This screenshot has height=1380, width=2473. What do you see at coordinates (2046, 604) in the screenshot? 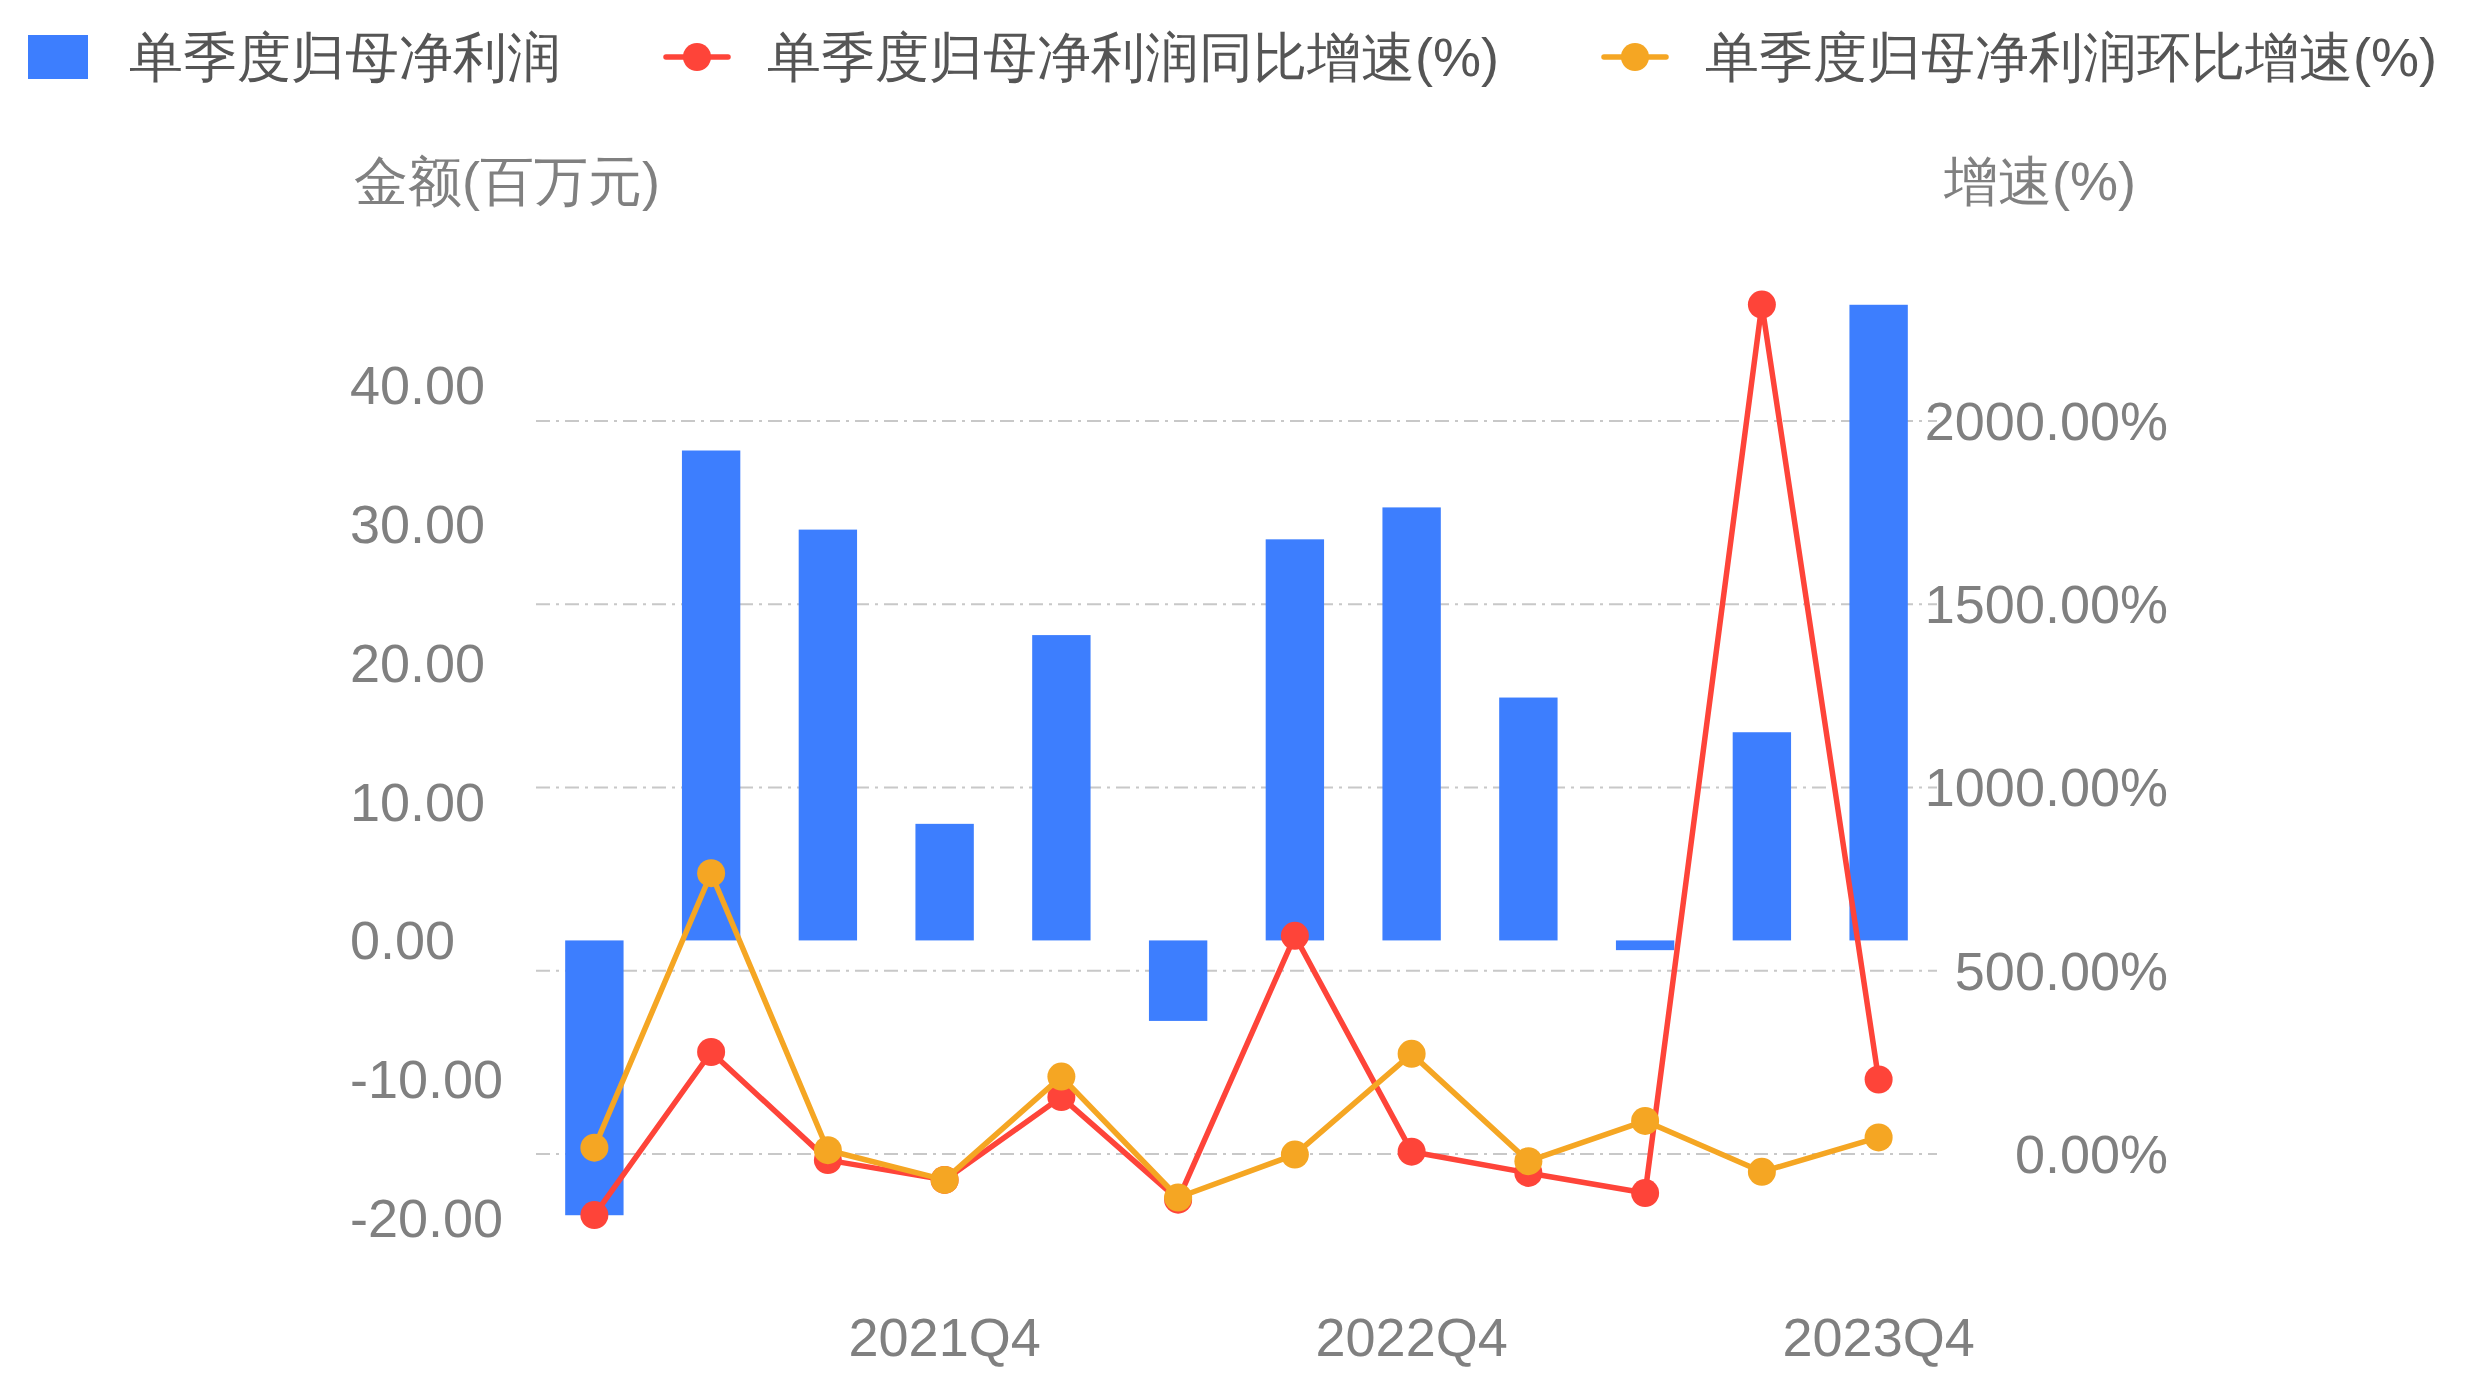
I see `y2-tick-label: 1500.00%` at bounding box center [2046, 604].